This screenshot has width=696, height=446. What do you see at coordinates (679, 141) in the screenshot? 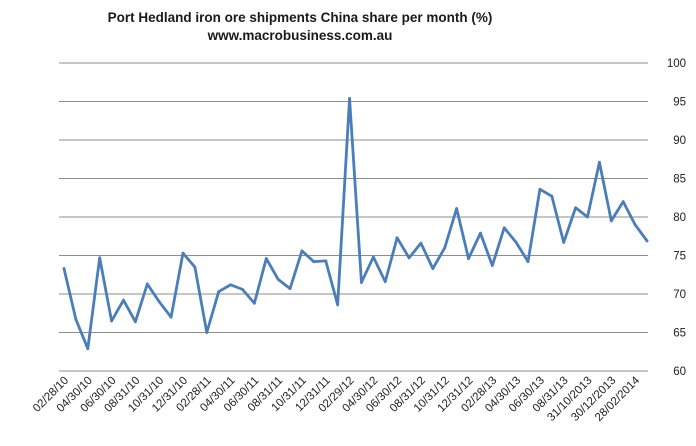
I see `y-tick-label: 90` at bounding box center [679, 141].